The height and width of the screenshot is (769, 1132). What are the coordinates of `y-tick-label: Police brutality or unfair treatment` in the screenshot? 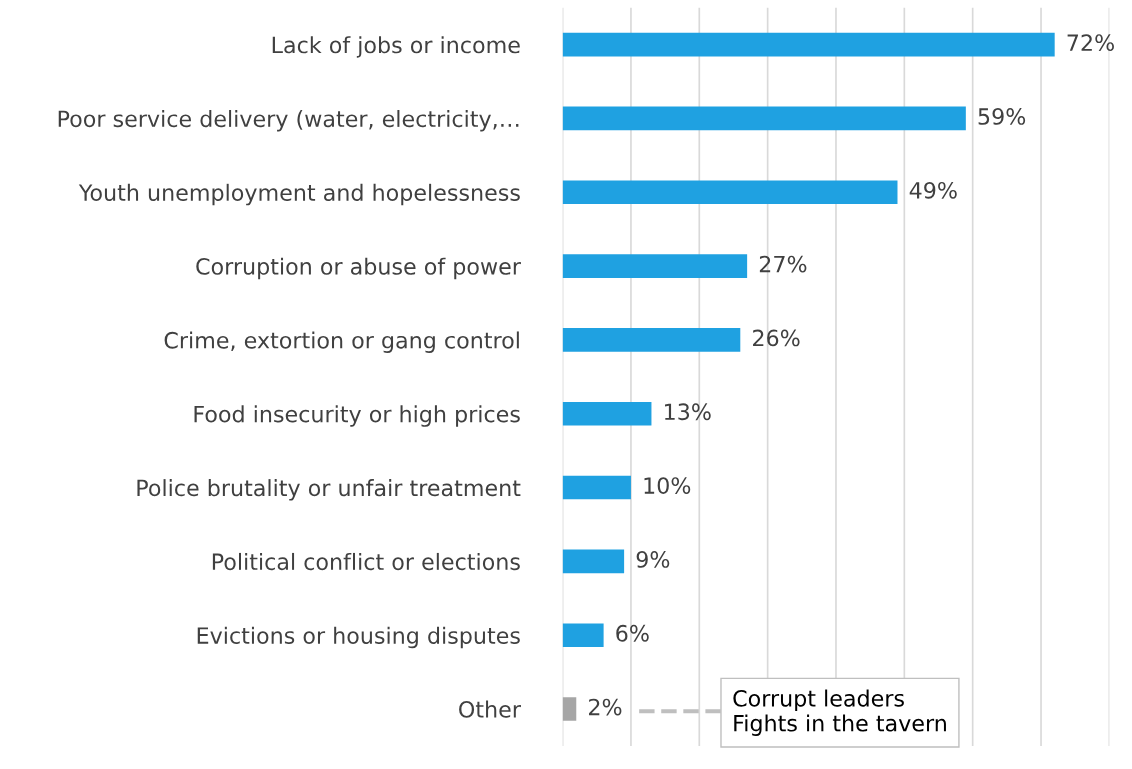 It's located at (329, 490).